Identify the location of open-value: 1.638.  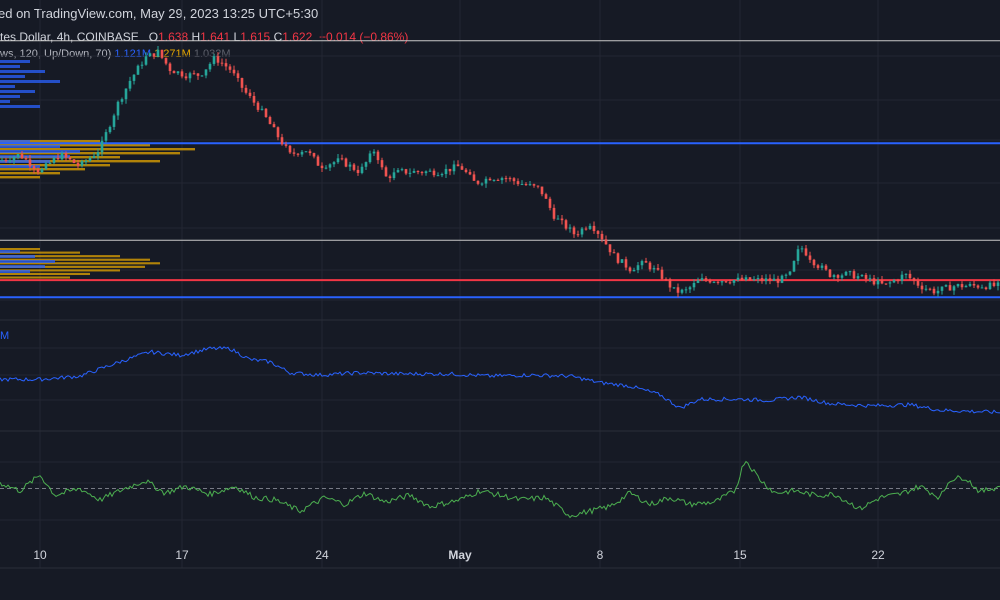
(173, 37).